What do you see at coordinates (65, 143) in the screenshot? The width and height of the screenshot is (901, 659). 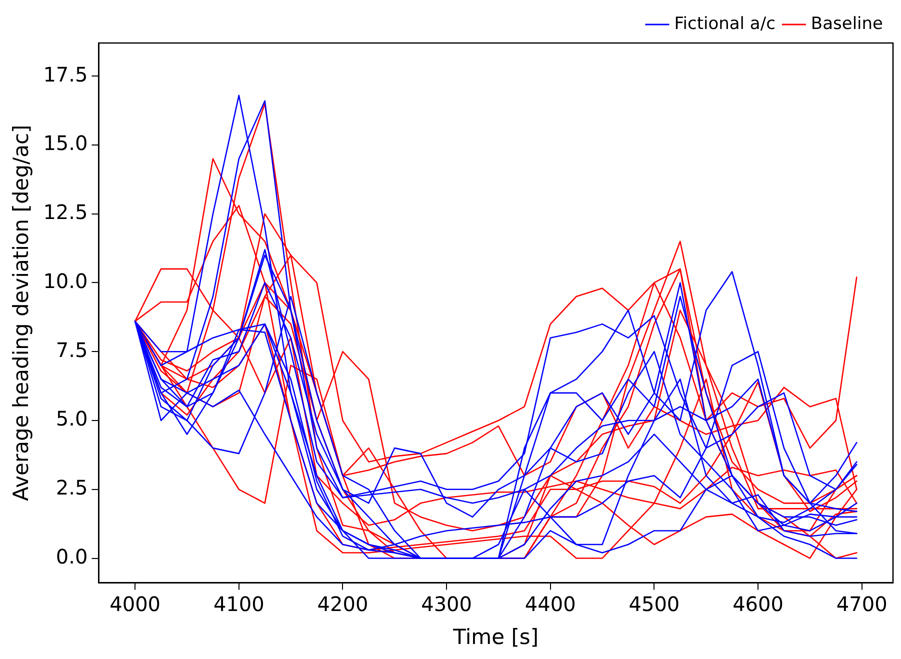 I see `y-tick-label: 15.0` at bounding box center [65, 143].